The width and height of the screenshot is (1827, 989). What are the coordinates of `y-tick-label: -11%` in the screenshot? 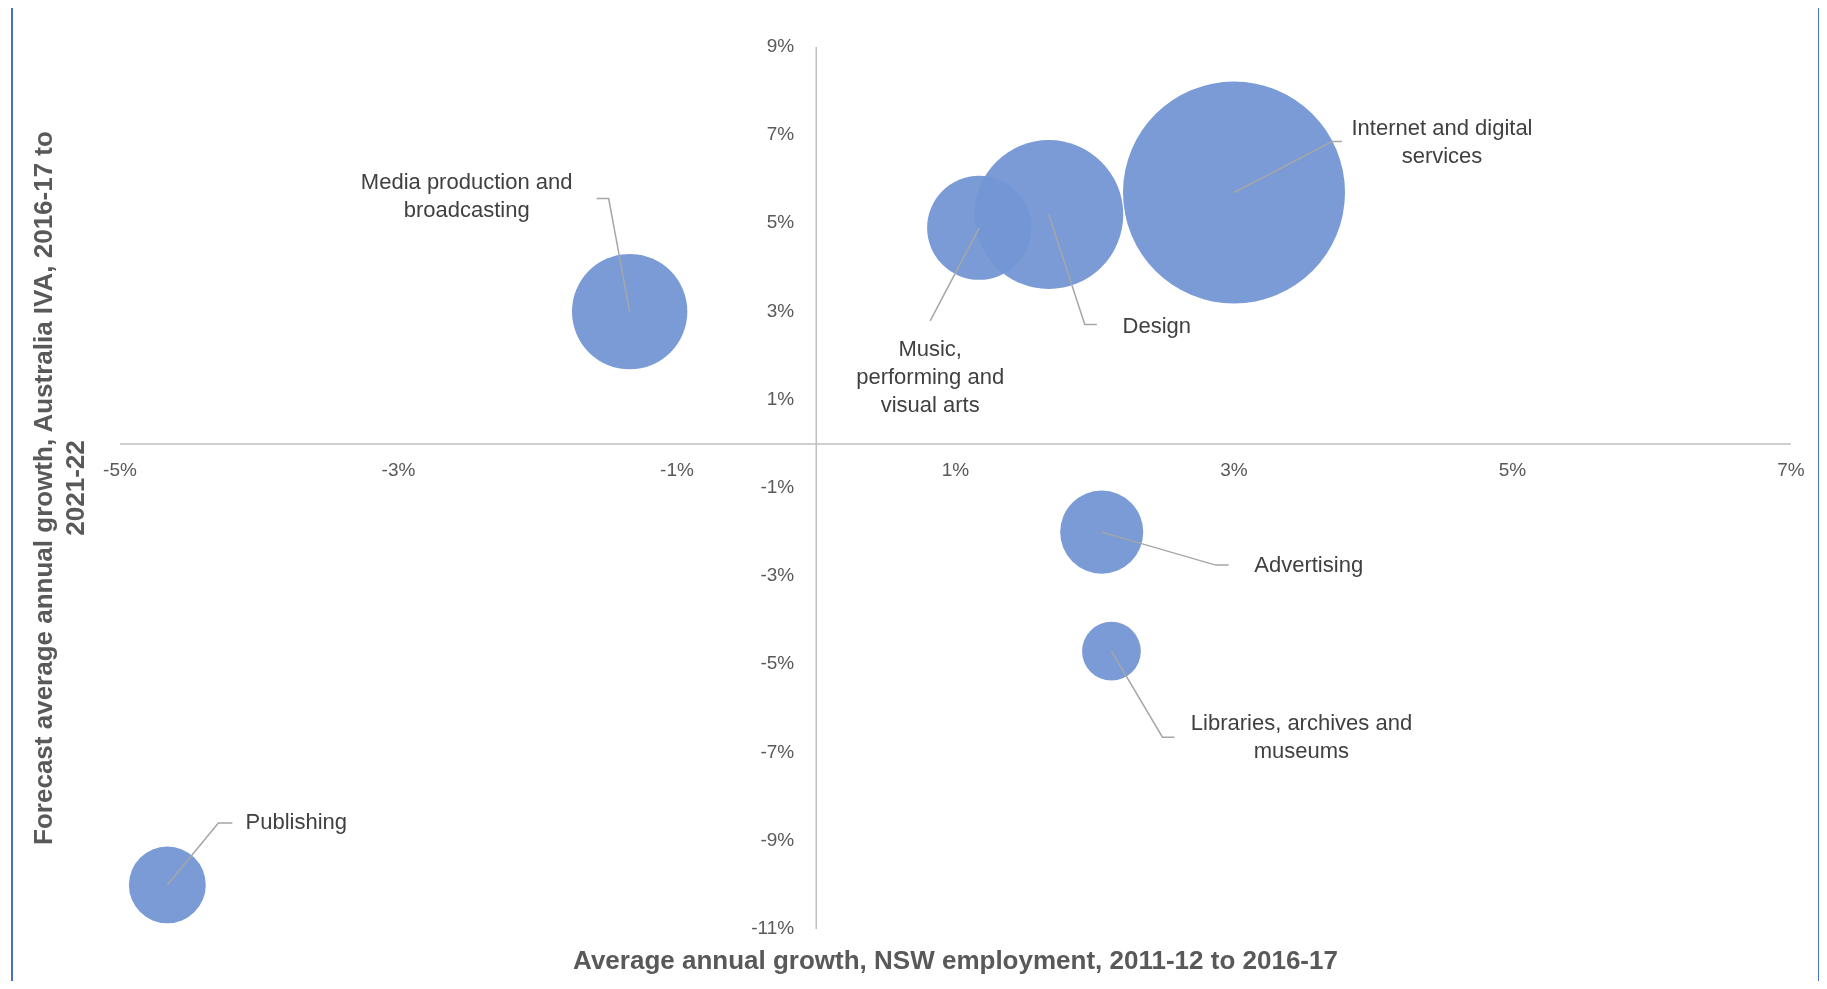 It's located at (773, 928).